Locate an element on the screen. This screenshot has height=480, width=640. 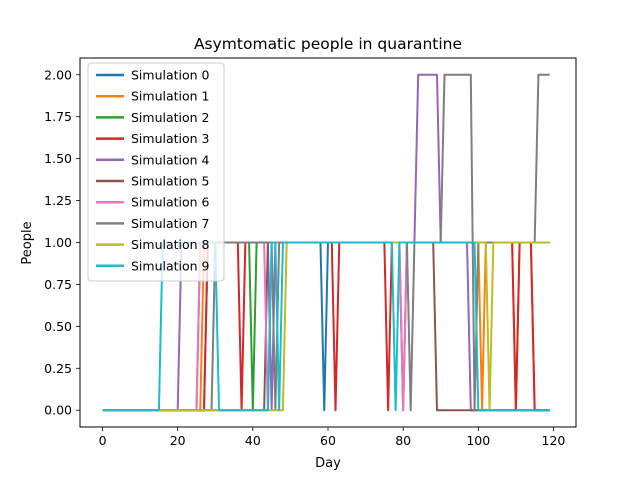
legend-label: Simulation 1 is located at coordinates (170, 96).